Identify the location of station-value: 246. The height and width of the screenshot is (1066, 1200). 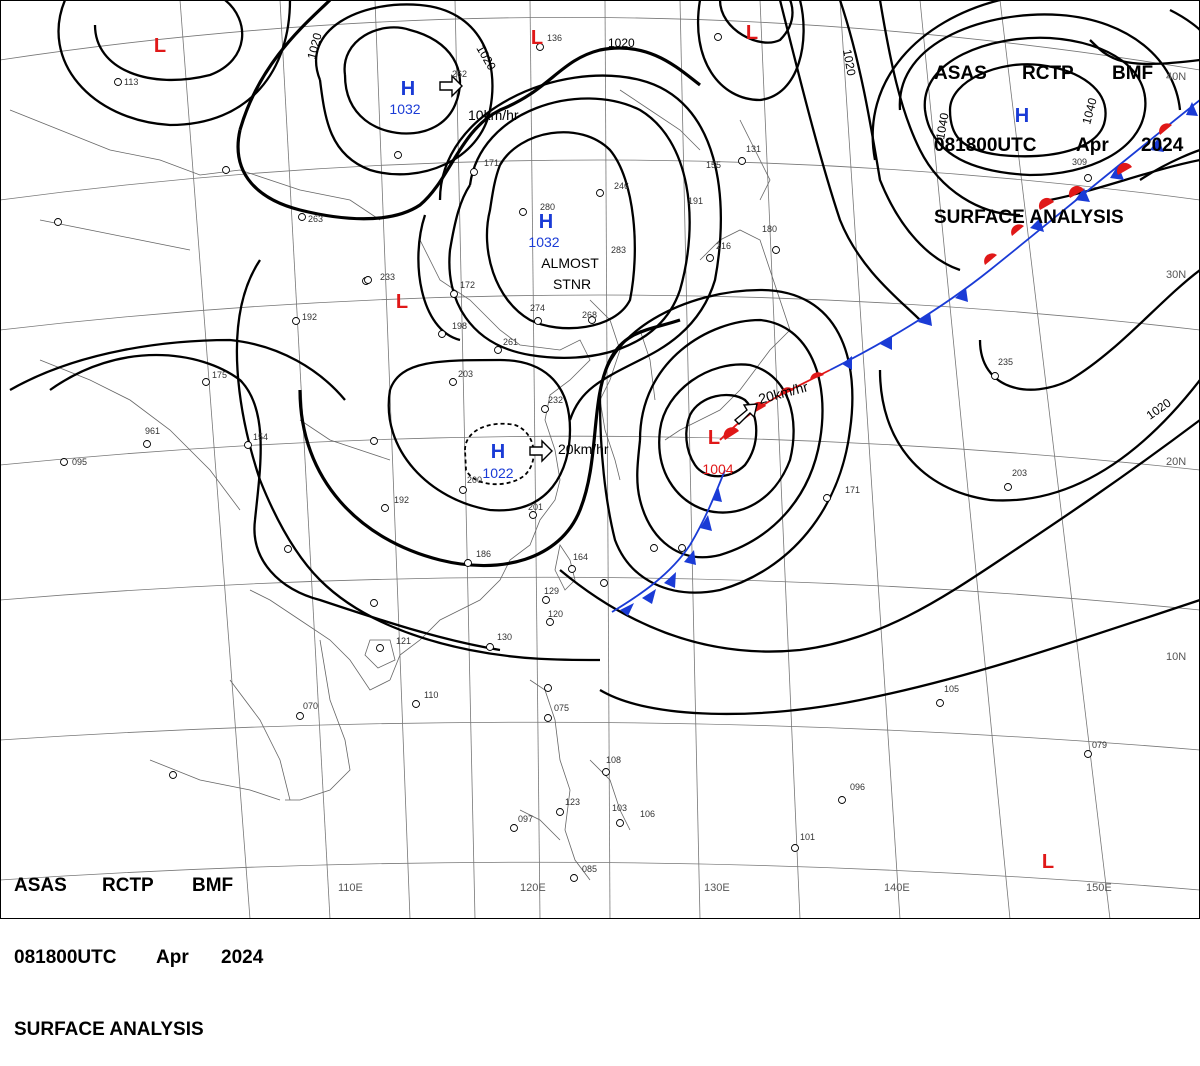
(621, 186).